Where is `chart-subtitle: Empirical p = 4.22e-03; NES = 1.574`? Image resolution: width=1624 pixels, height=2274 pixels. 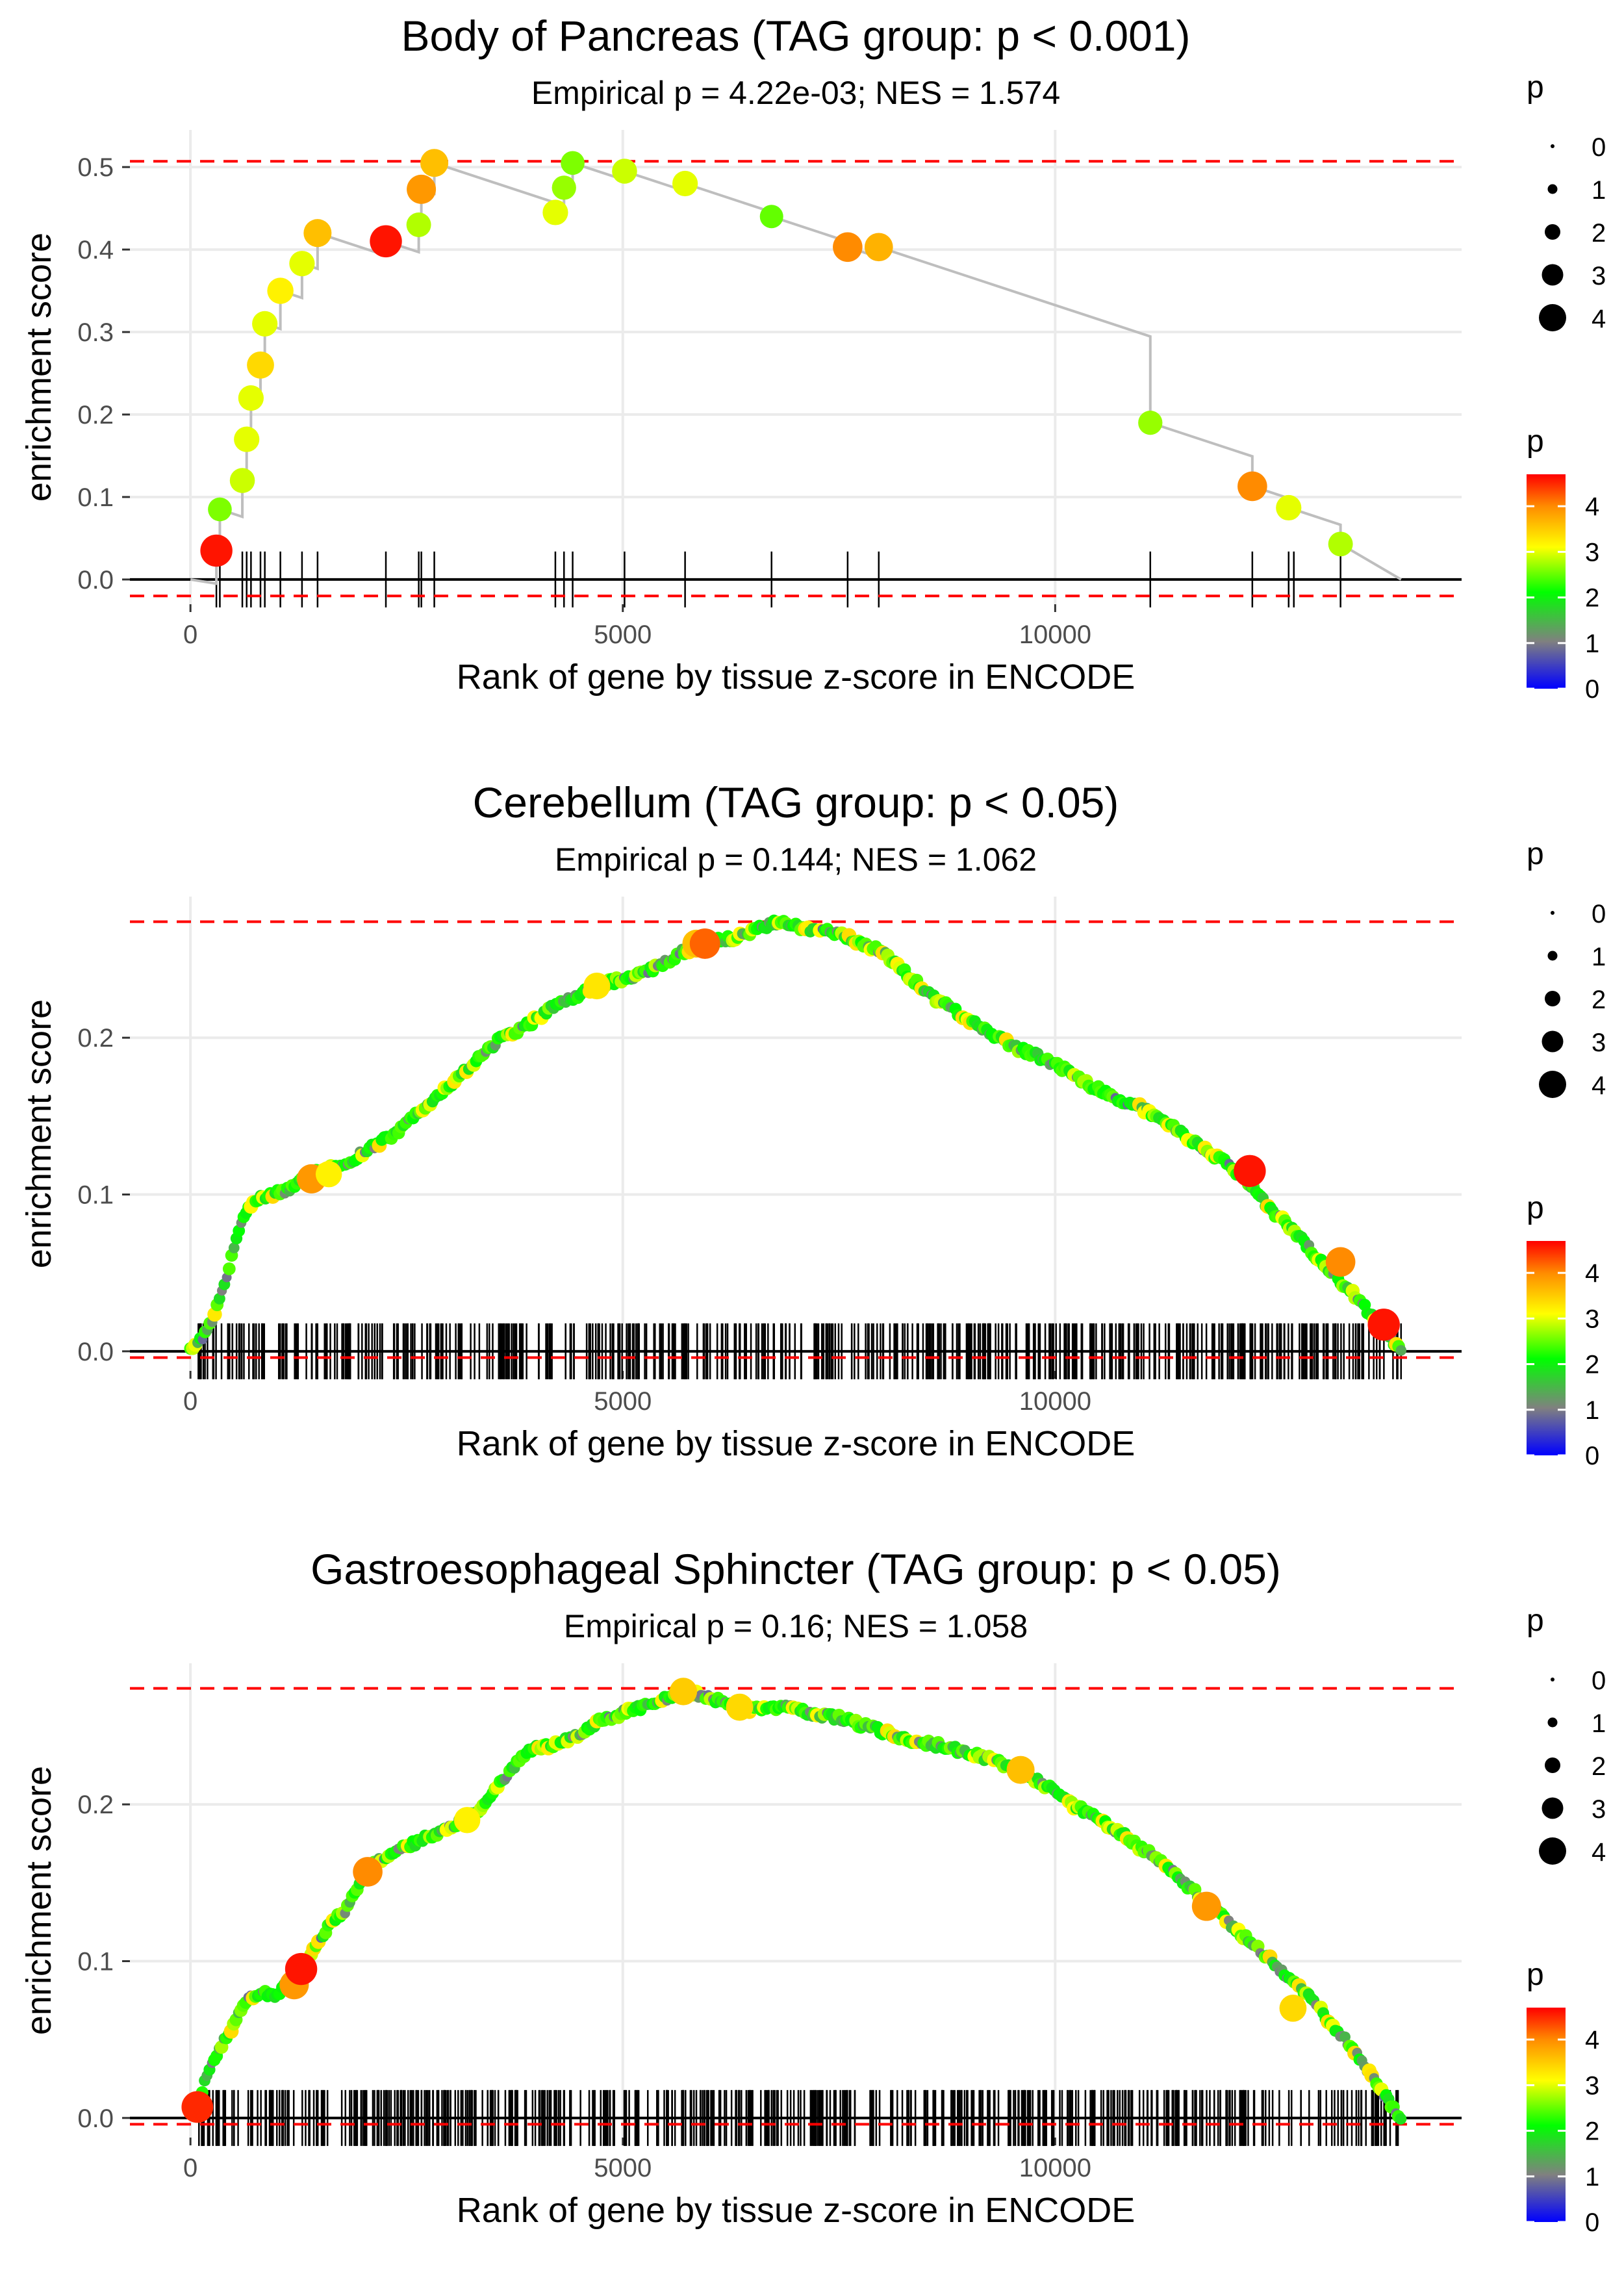
chart-subtitle: Empirical p = 4.22e-03; NES = 1.574 is located at coordinates (795, 93).